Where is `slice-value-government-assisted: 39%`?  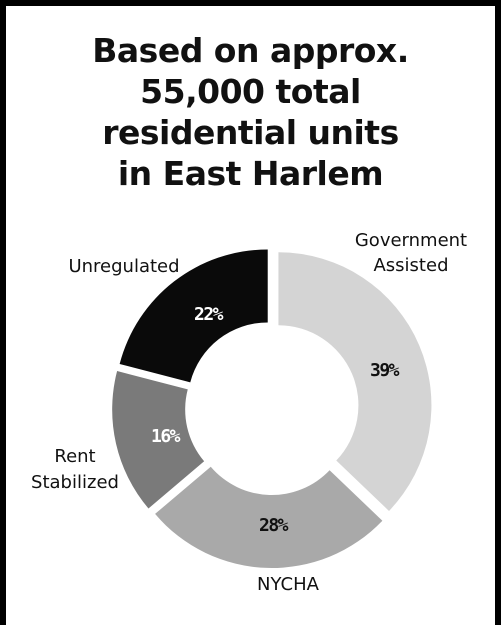 slice-value-government-assisted: 39% is located at coordinates (385, 370).